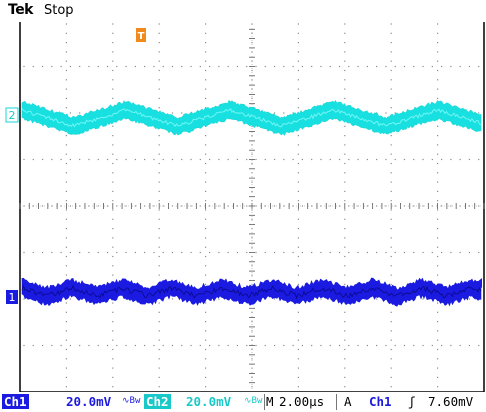 The height and width of the screenshot is (412, 486). What do you see at coordinates (451, 401) in the screenshot?
I see `trigger-level: 7.60mV` at bounding box center [451, 401].